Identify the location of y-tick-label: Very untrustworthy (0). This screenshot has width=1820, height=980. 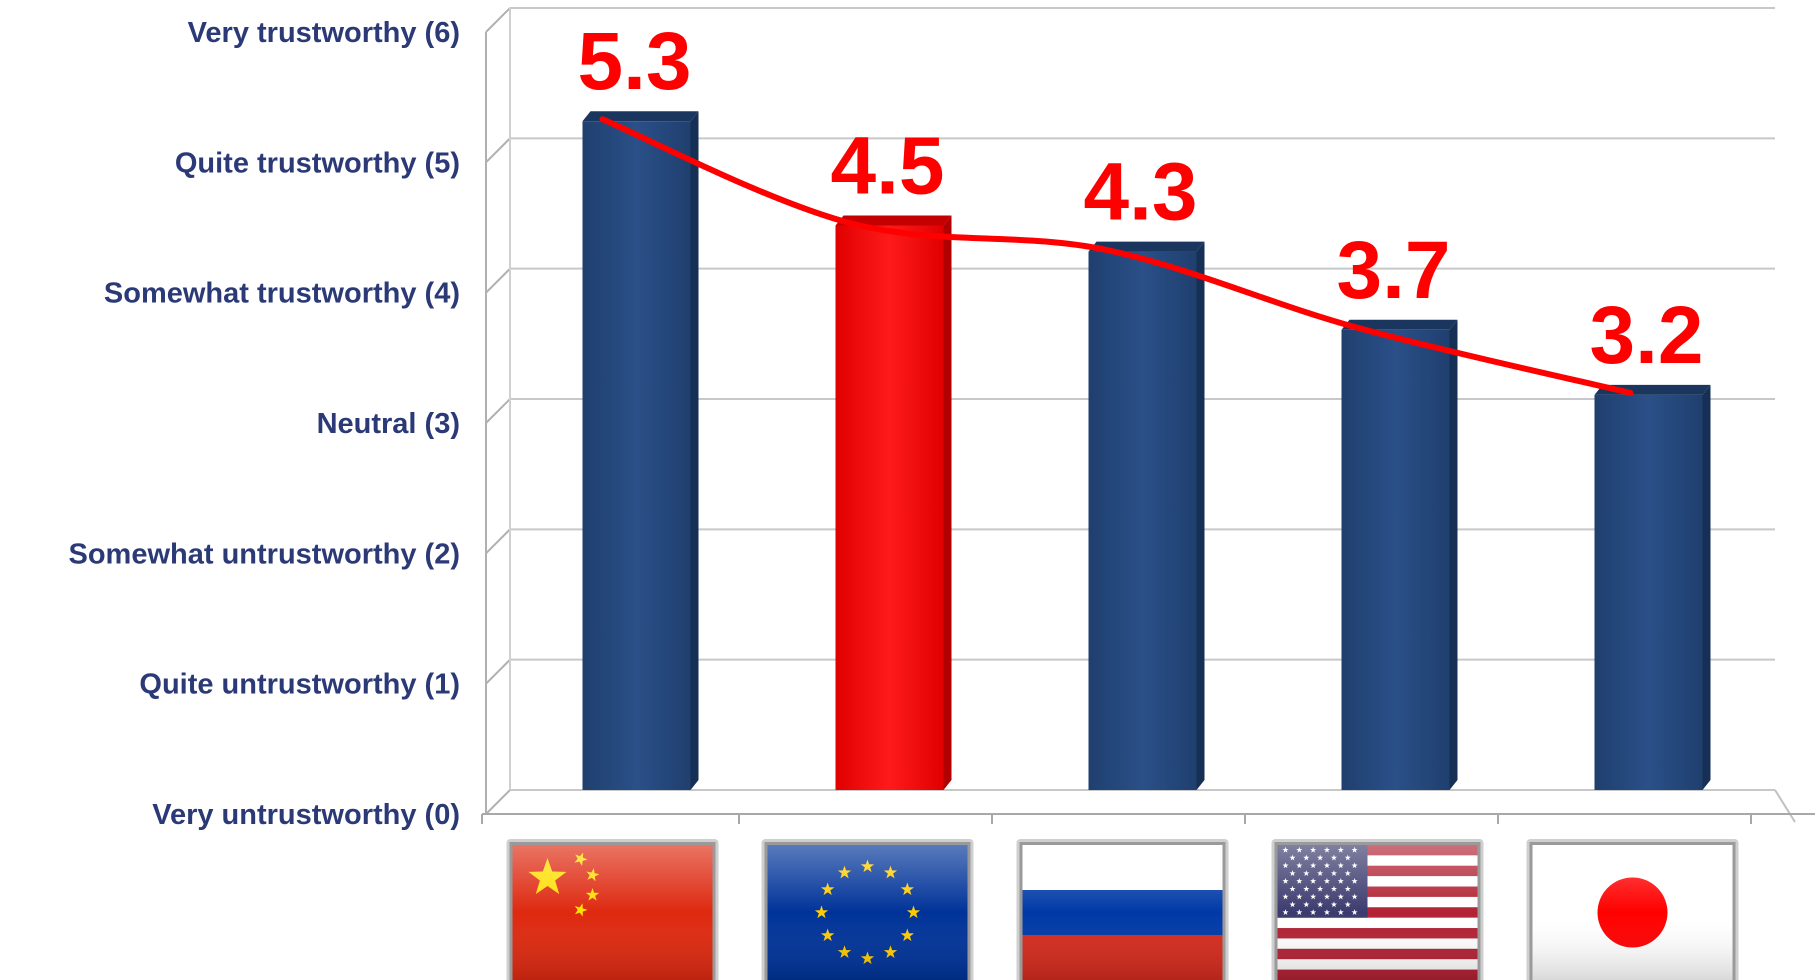
(306, 815).